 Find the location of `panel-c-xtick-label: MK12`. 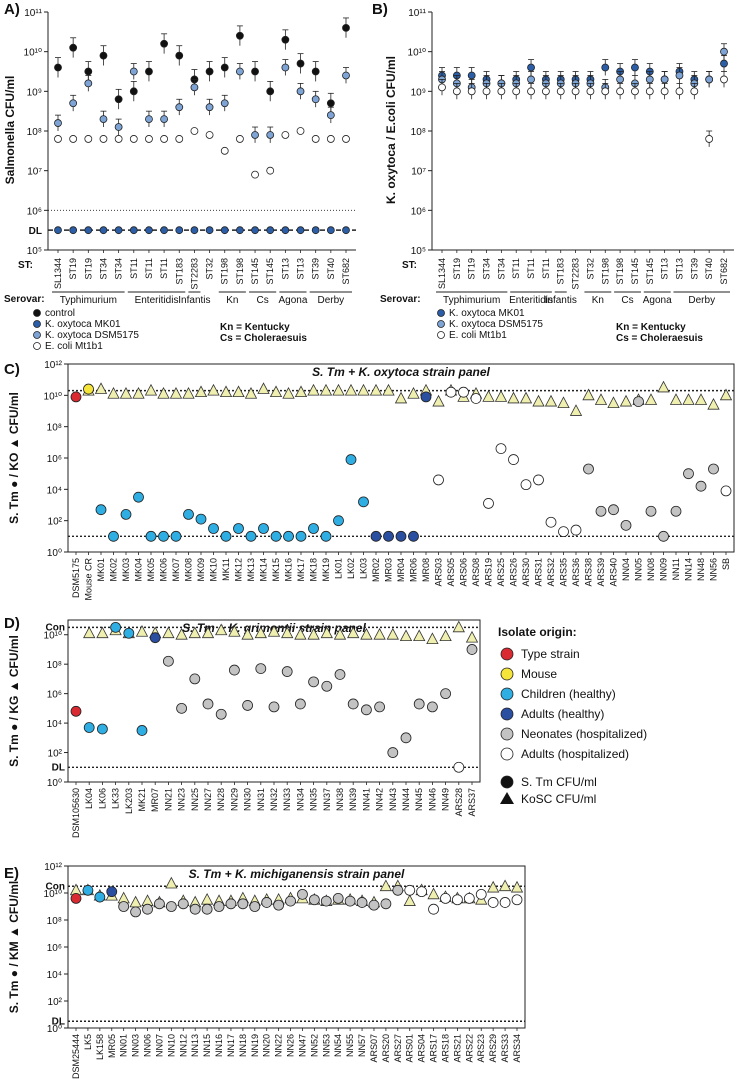

panel-c-xtick-label: MK12 is located at coordinates (239, 570).